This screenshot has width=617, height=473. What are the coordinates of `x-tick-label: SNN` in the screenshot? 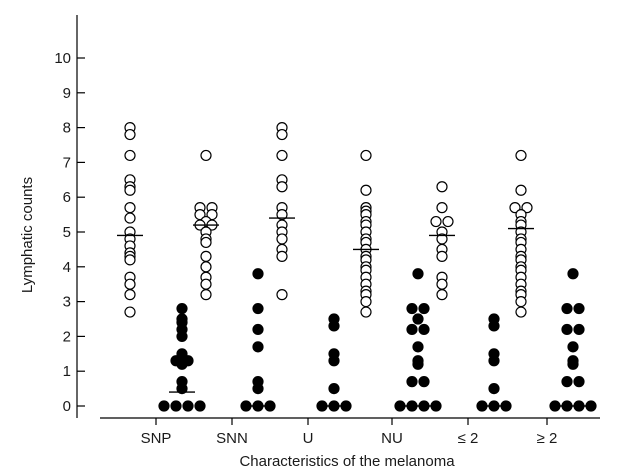 It's located at (232, 438).